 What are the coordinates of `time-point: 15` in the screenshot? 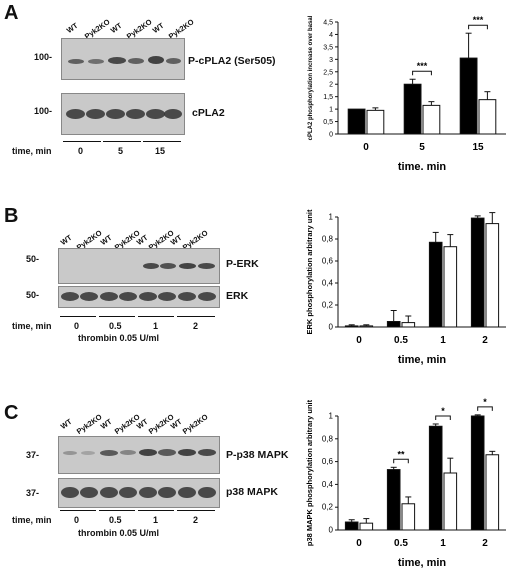 It's located at (160, 151).